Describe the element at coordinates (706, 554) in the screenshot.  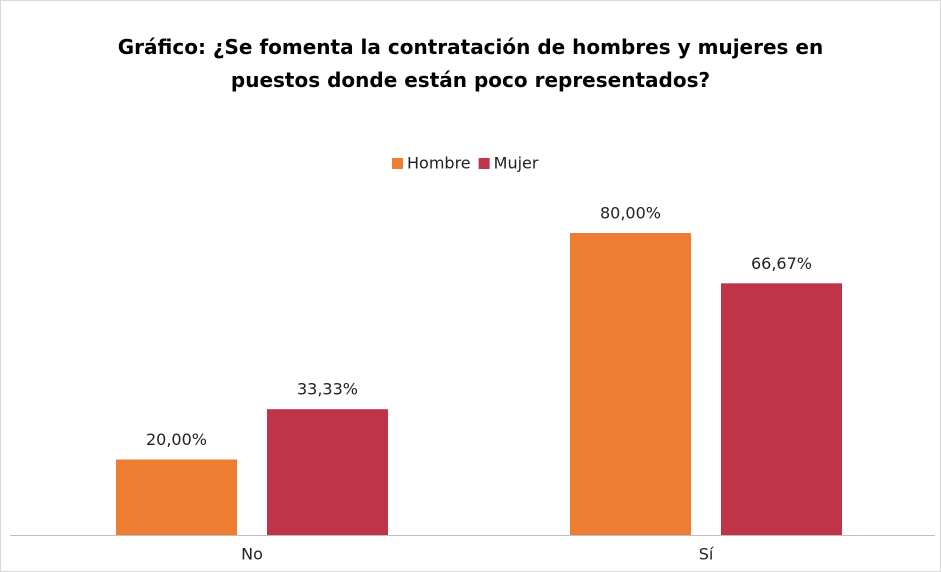
I see `x-tick-label: Sí` at that location.